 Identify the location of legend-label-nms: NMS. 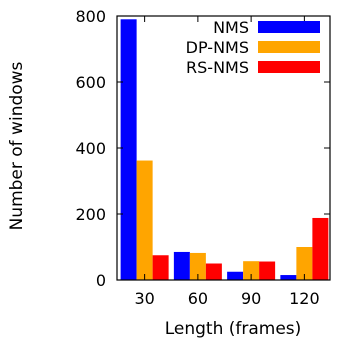
(231, 27).